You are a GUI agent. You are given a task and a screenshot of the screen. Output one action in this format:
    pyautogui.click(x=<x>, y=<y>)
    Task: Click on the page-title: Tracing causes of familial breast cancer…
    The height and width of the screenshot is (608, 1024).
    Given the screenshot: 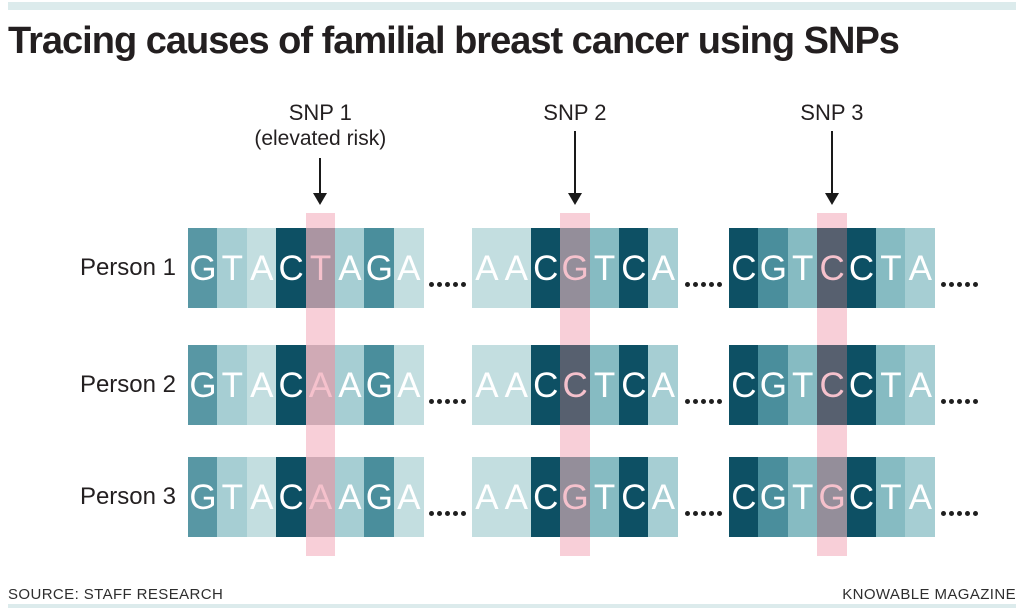 What is the action you would take?
    pyautogui.click(x=454, y=41)
    